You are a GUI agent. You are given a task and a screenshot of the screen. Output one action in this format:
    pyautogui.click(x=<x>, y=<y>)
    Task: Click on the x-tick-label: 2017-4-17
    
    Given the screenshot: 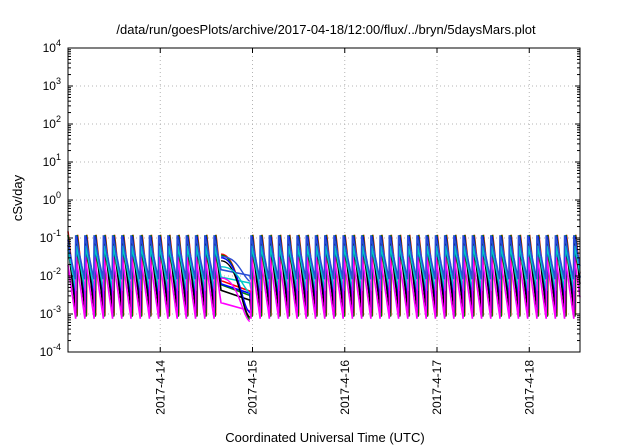 What is the action you would take?
    pyautogui.click(x=437, y=387)
    